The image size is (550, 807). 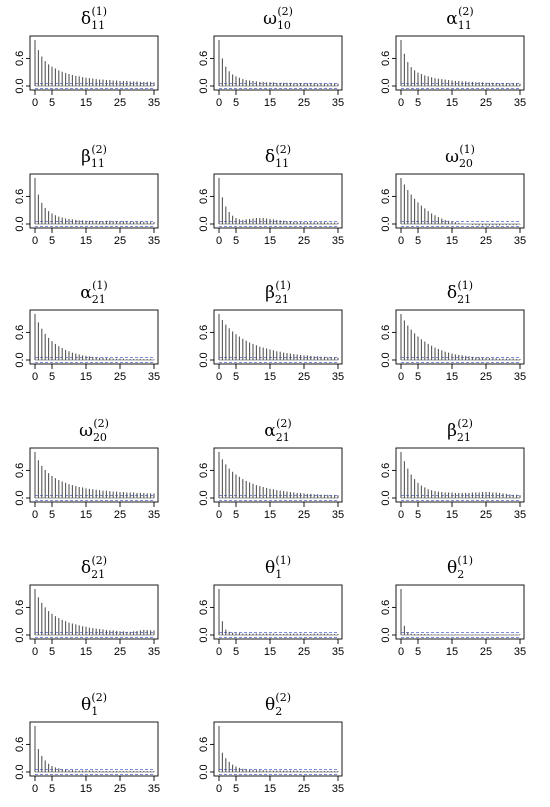 I want to click on panel-title: δ21(1), so click(x=460, y=292).